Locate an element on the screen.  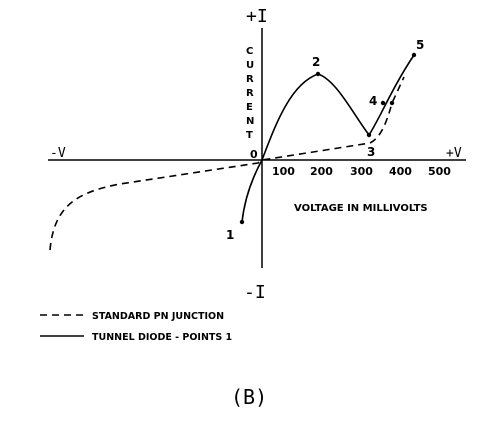
current-letter-c: C is located at coordinates (249, 51).